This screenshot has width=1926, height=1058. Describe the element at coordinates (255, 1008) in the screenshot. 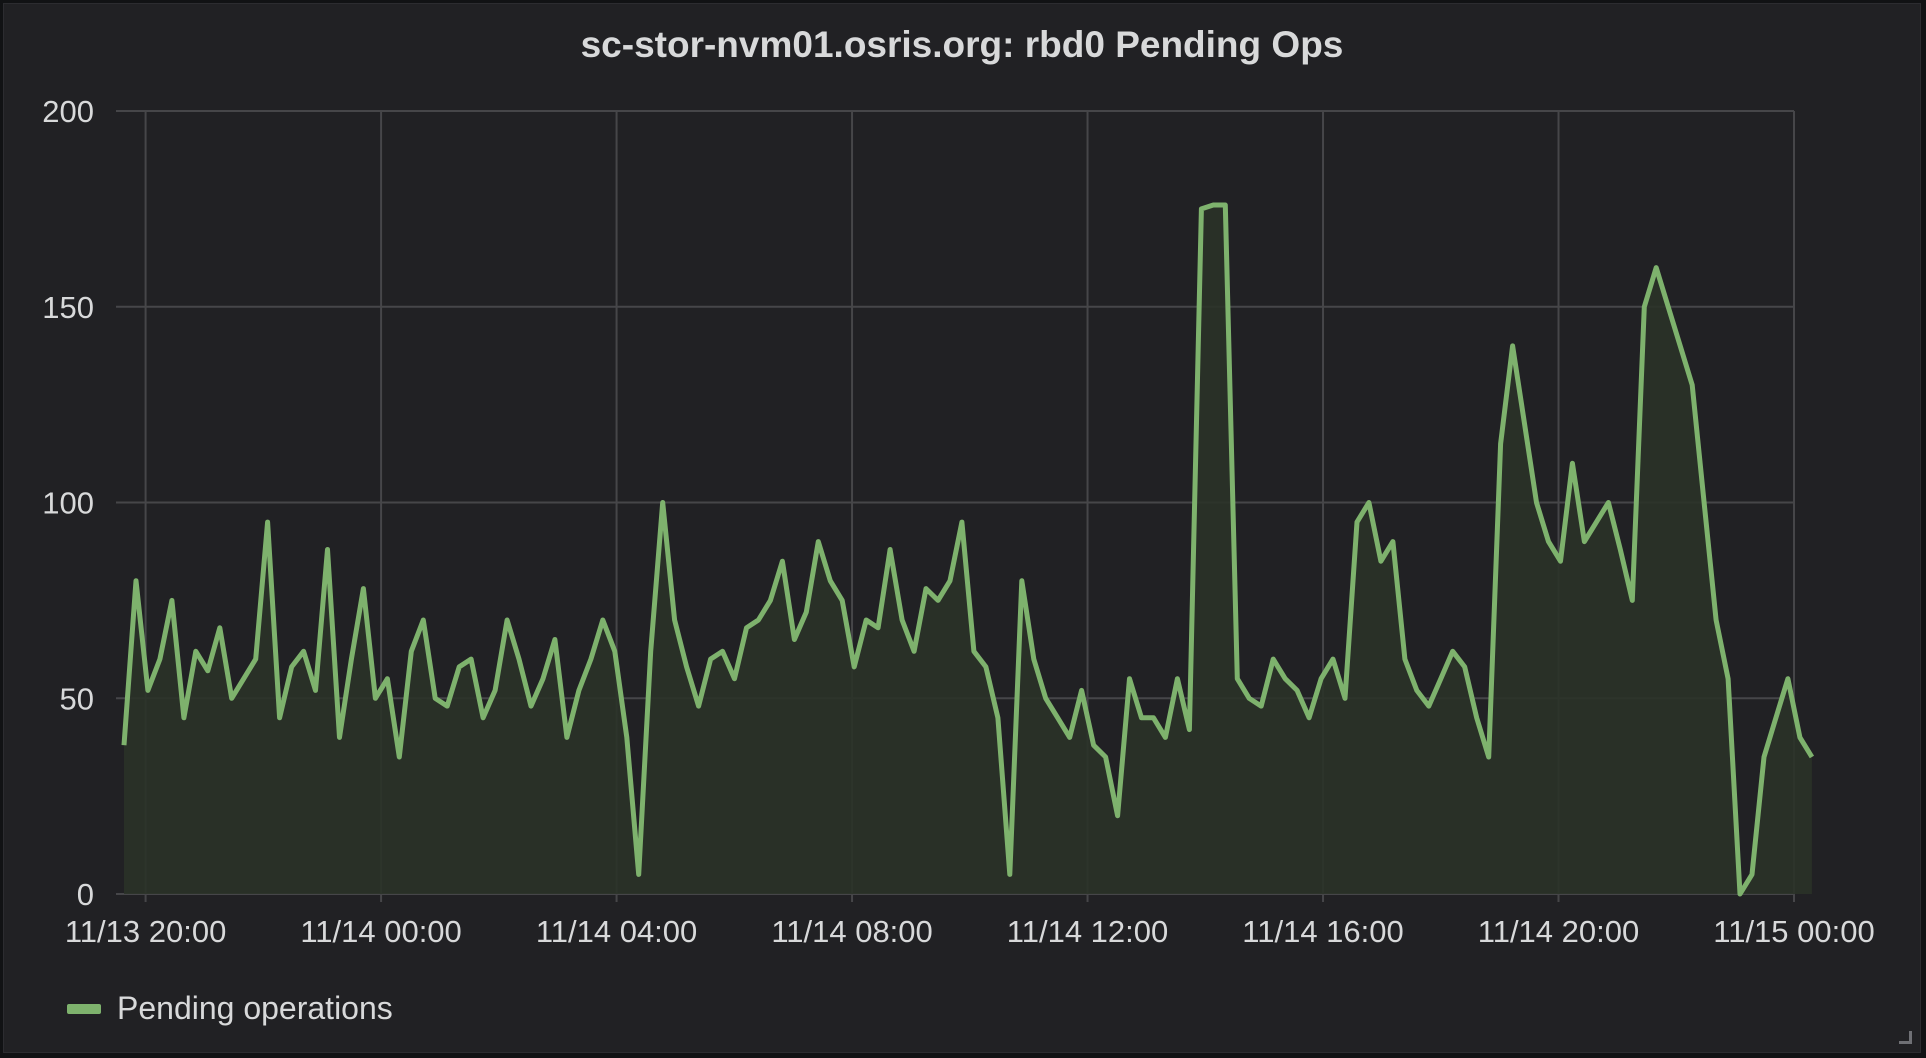

I see `legend-label: Pending operations` at that location.